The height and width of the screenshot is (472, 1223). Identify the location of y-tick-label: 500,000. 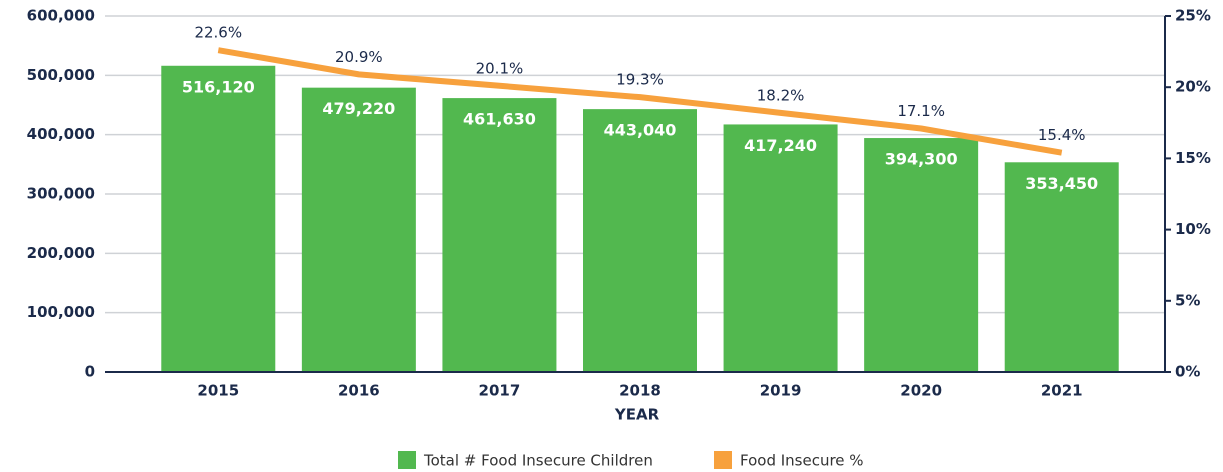
(61, 75).